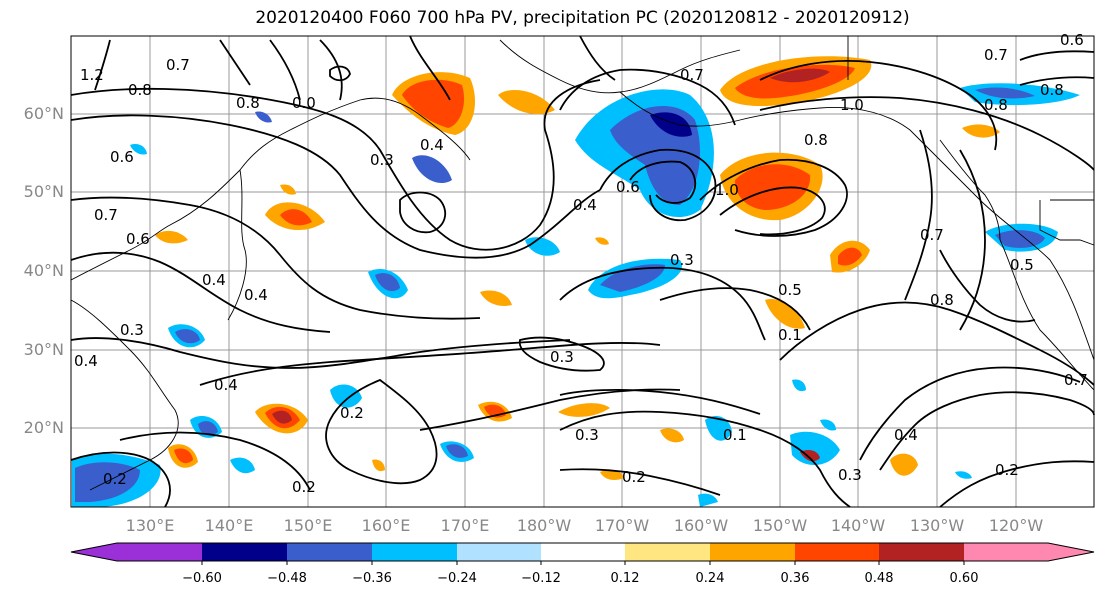 This screenshot has width=1105, height=601. What do you see at coordinates (43, 427) in the screenshot?
I see `lat-label: 20°N` at bounding box center [43, 427].